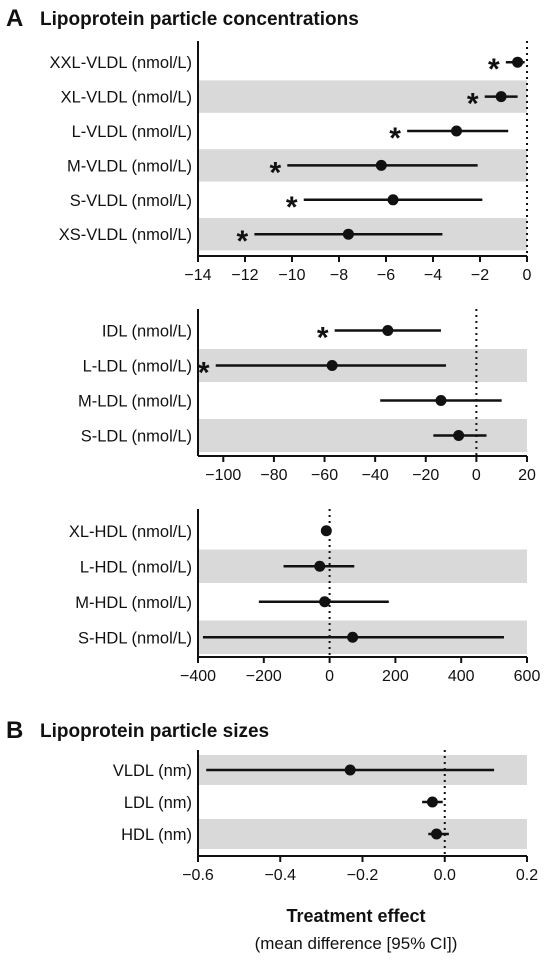 This screenshot has width=550, height=971. I want to click on x-axis-label: Treatment effect, so click(355, 916).